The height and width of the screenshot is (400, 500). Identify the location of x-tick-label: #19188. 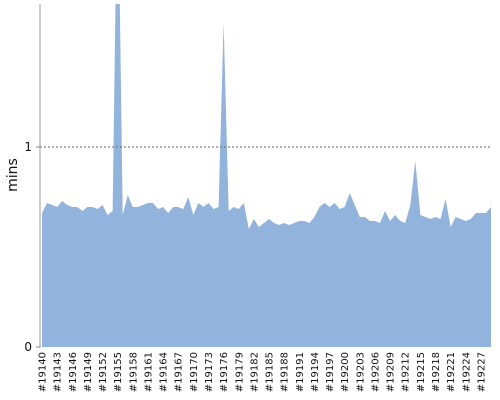
(285, 372).